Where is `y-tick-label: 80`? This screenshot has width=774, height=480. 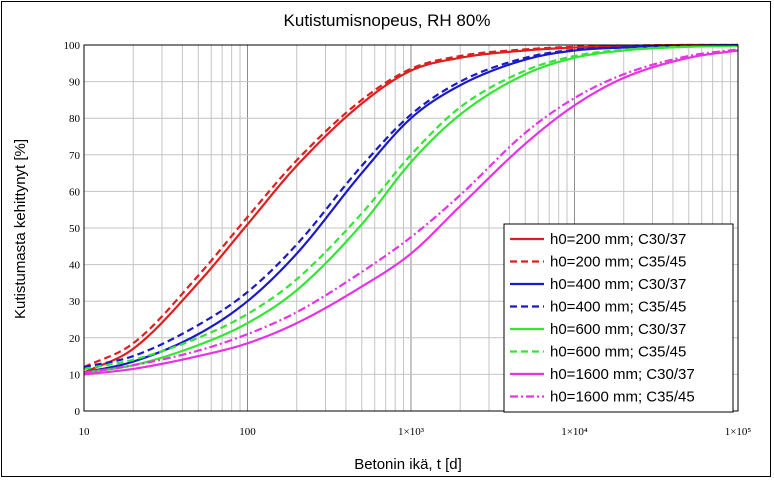
y-tick-label: 80 is located at coordinates (75, 119).